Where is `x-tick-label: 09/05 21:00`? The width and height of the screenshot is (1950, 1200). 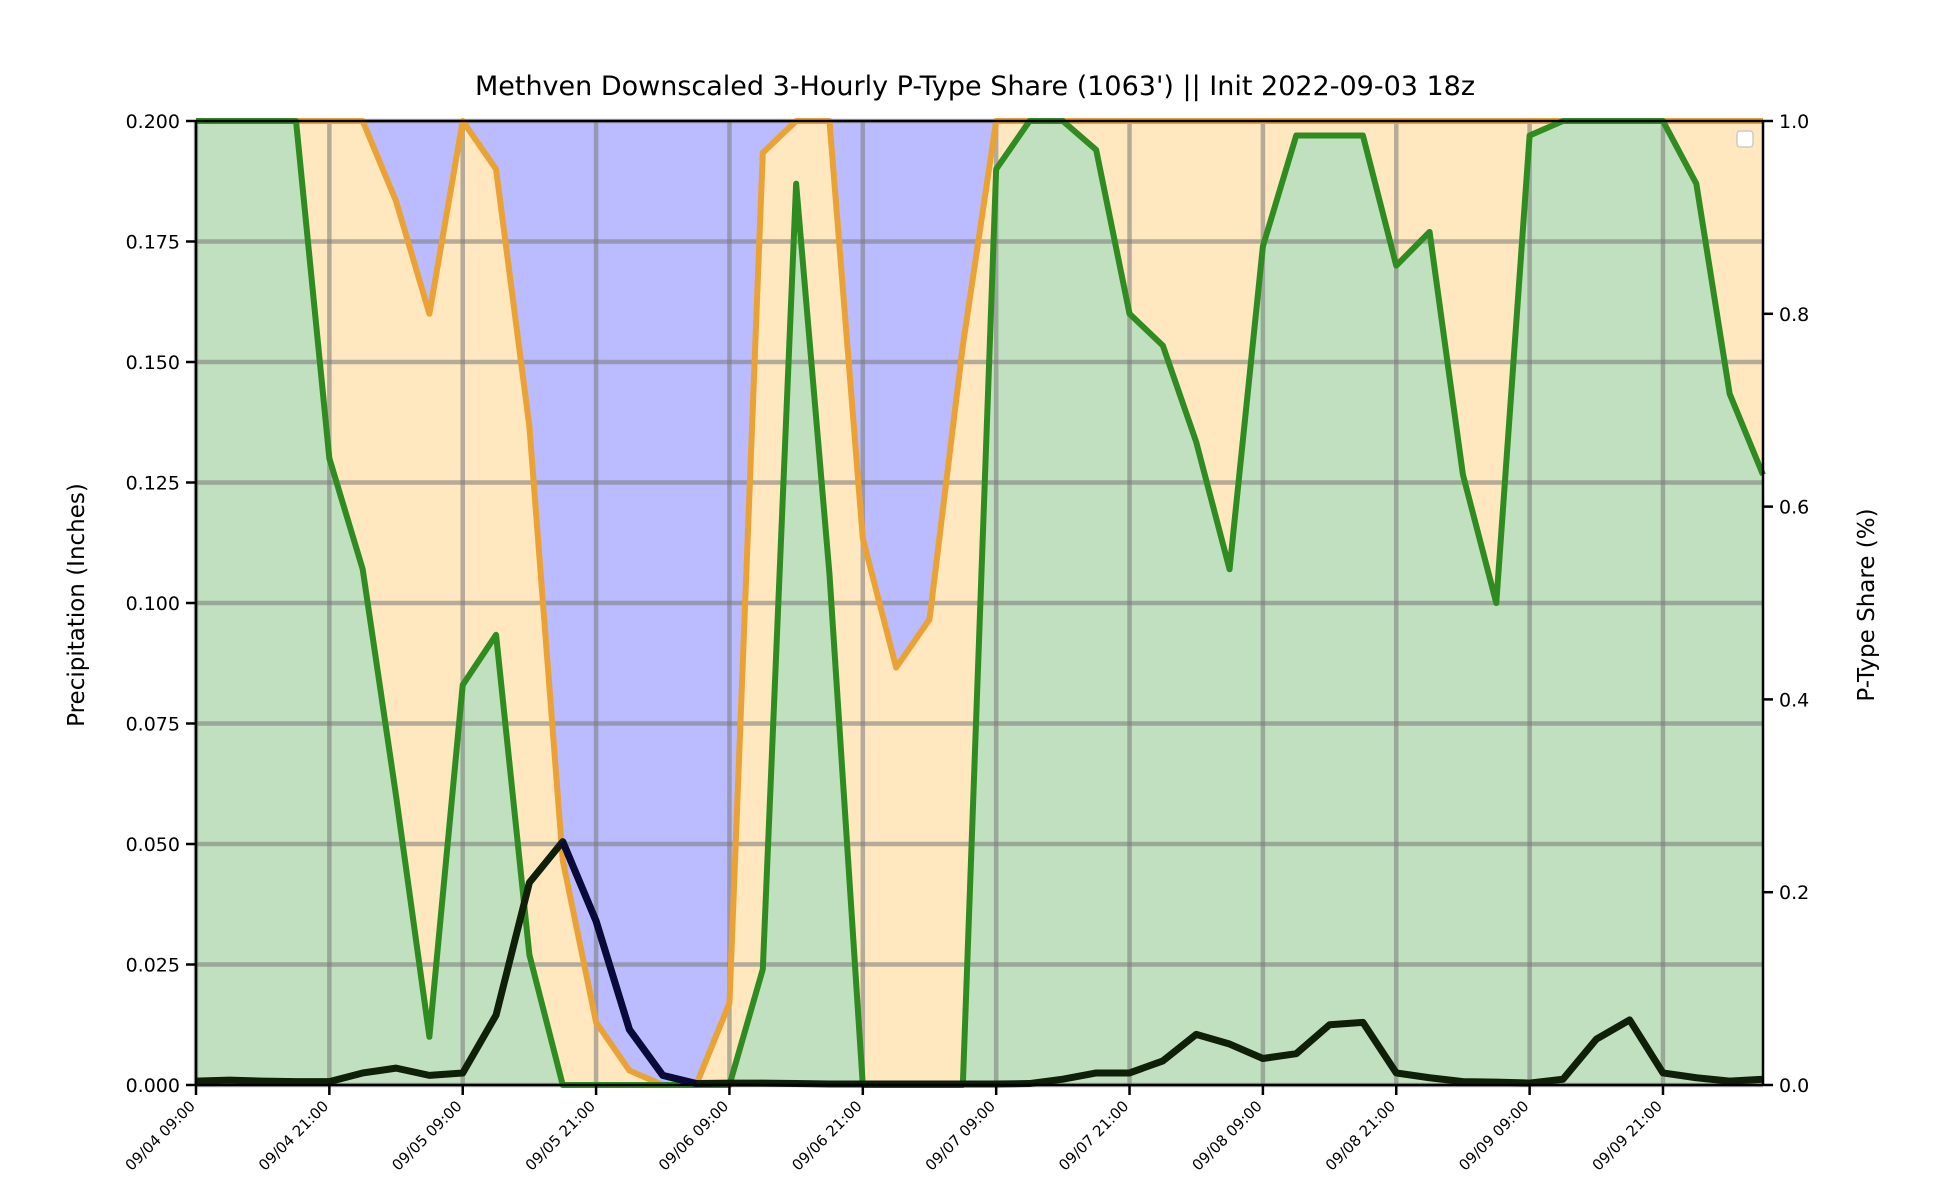
x-tick-label: 09/05 21:00 is located at coordinates (560, 1135).